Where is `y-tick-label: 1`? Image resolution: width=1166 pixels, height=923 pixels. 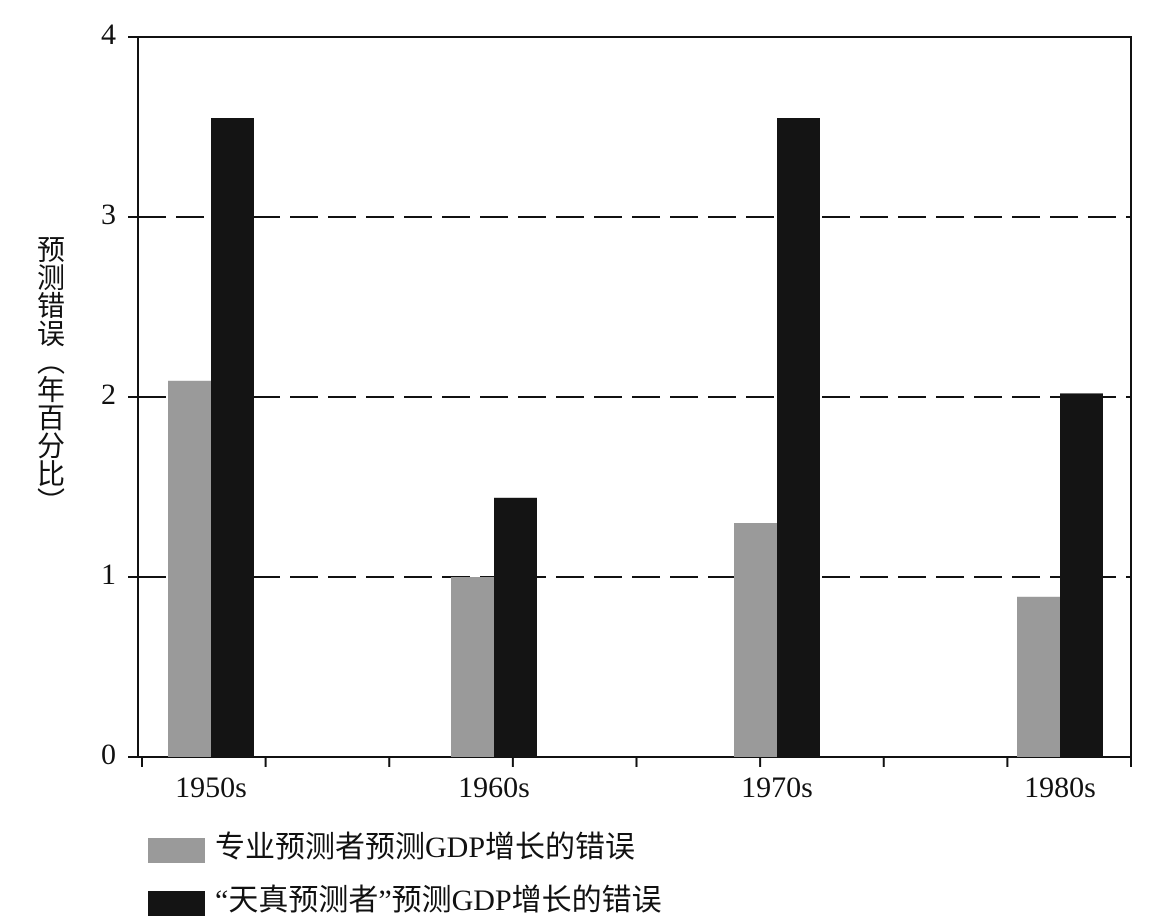 y-tick-label: 1 is located at coordinates (108, 574).